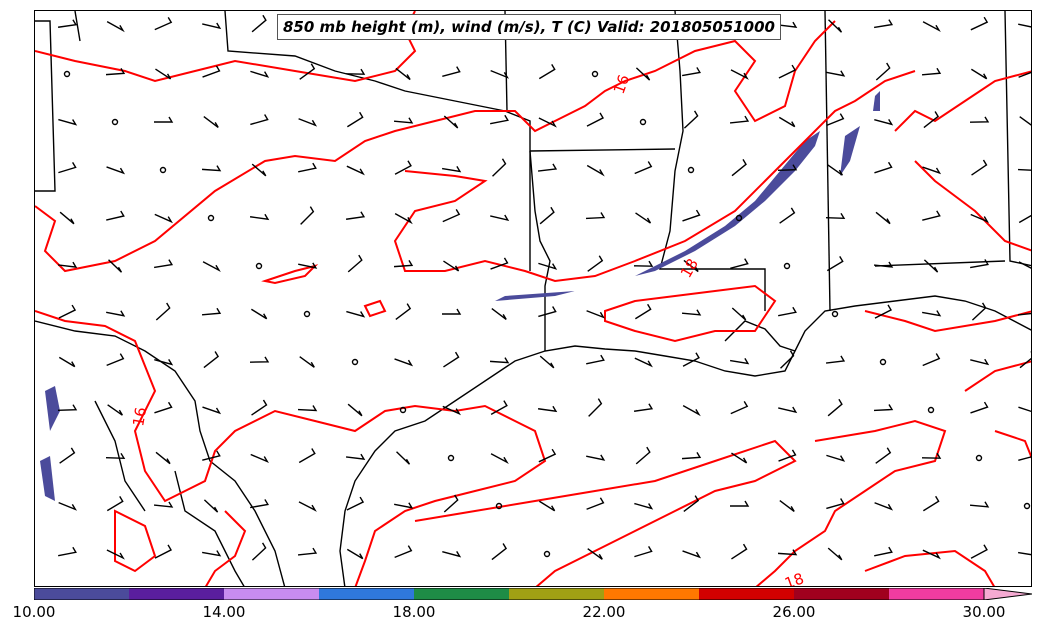 The width and height of the screenshot is (1041, 633). What do you see at coordinates (652, 594) in the screenshot?
I see `colorbar-segment` at bounding box center [652, 594].